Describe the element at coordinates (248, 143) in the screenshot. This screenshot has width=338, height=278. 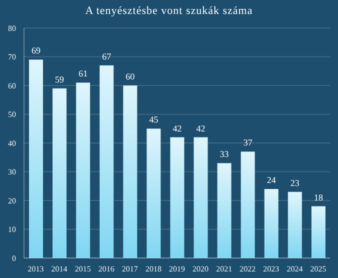
I see `data-label: 37` at that location.